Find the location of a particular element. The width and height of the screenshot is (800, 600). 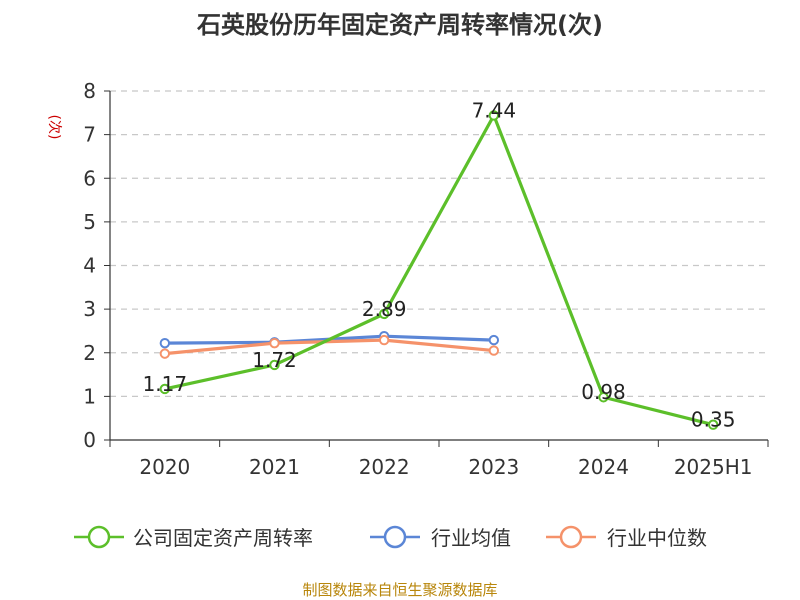

data-label-2023: 7.44 is located at coordinates (494, 110).